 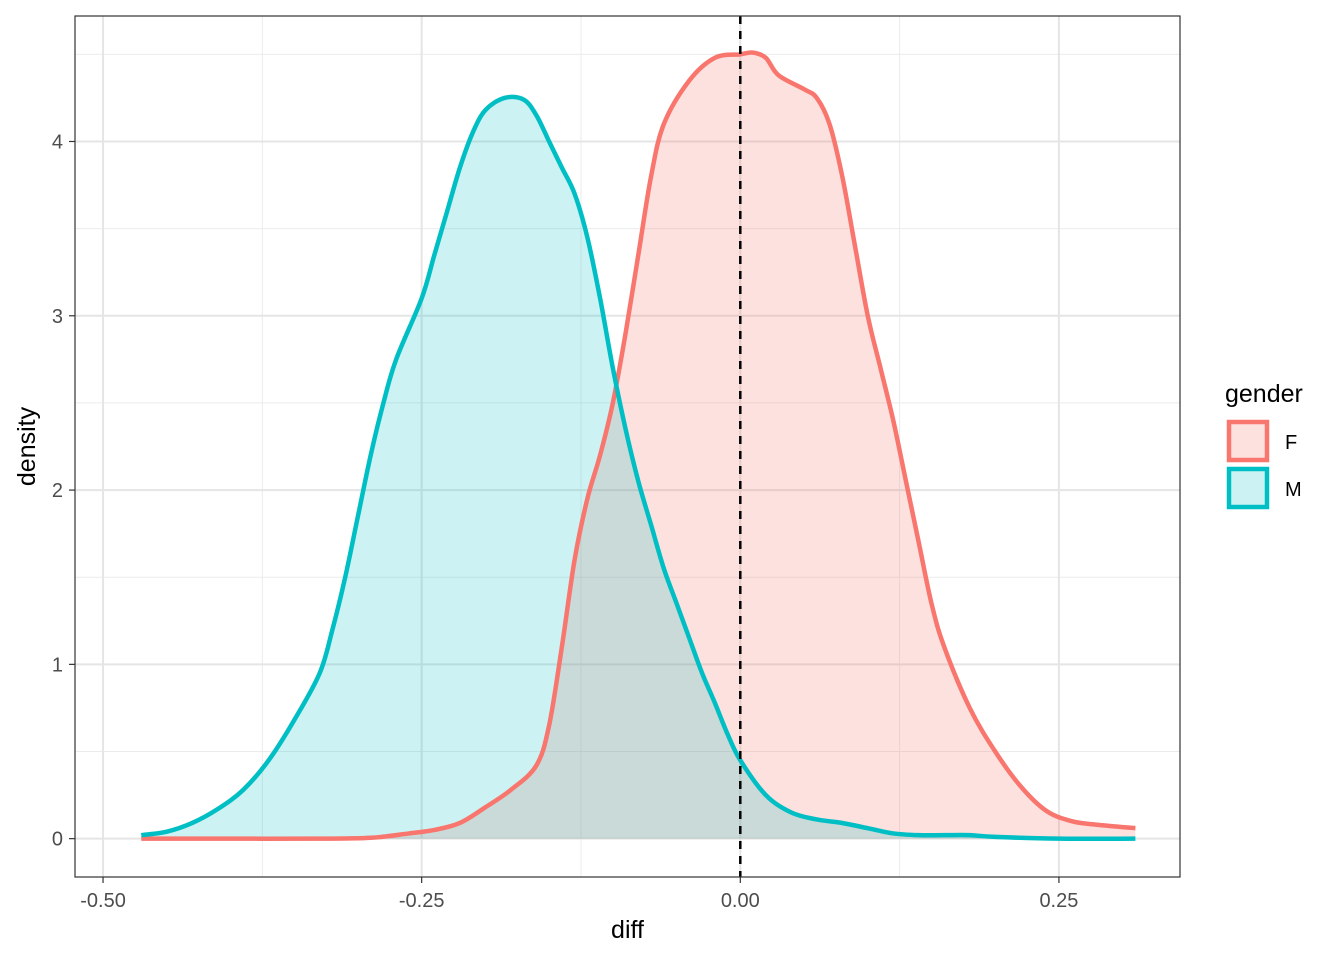 I want to click on legend-label-F: F, so click(x=1291, y=443).